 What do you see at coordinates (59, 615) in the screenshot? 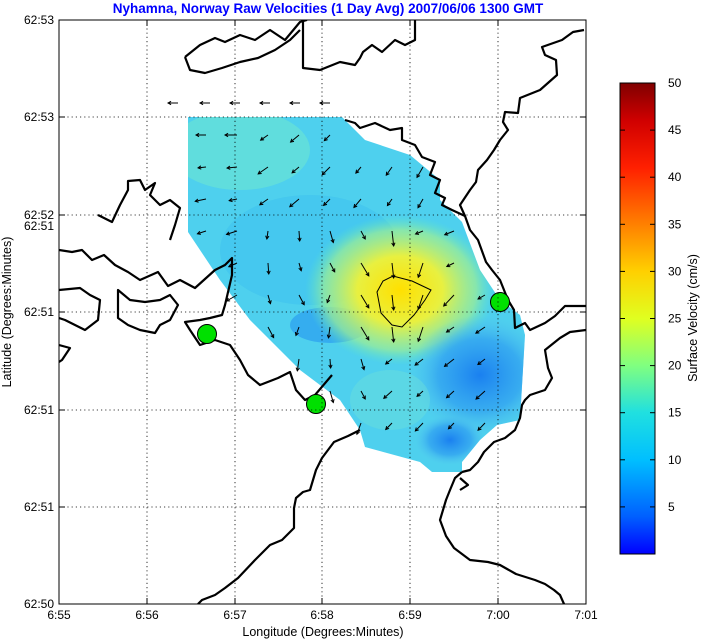
I see `x-tick-label: 6:55` at bounding box center [59, 615].